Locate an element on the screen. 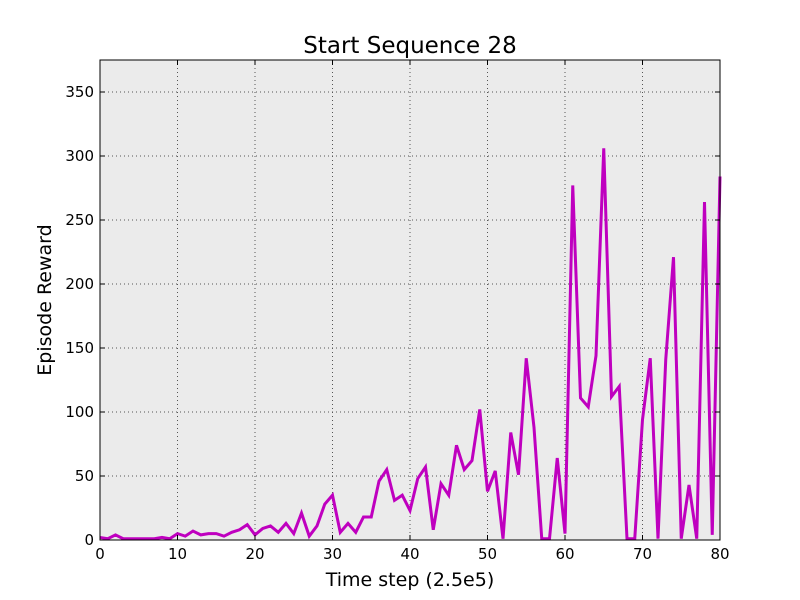 The image size is (800, 600). x-tick-label: 0 is located at coordinates (100, 554).